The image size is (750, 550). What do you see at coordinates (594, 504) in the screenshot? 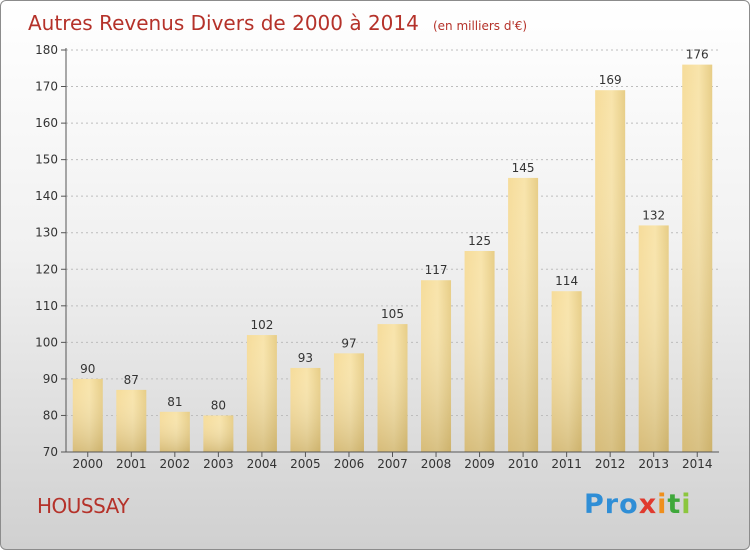
I see `logo-letter: P` at bounding box center [594, 504].